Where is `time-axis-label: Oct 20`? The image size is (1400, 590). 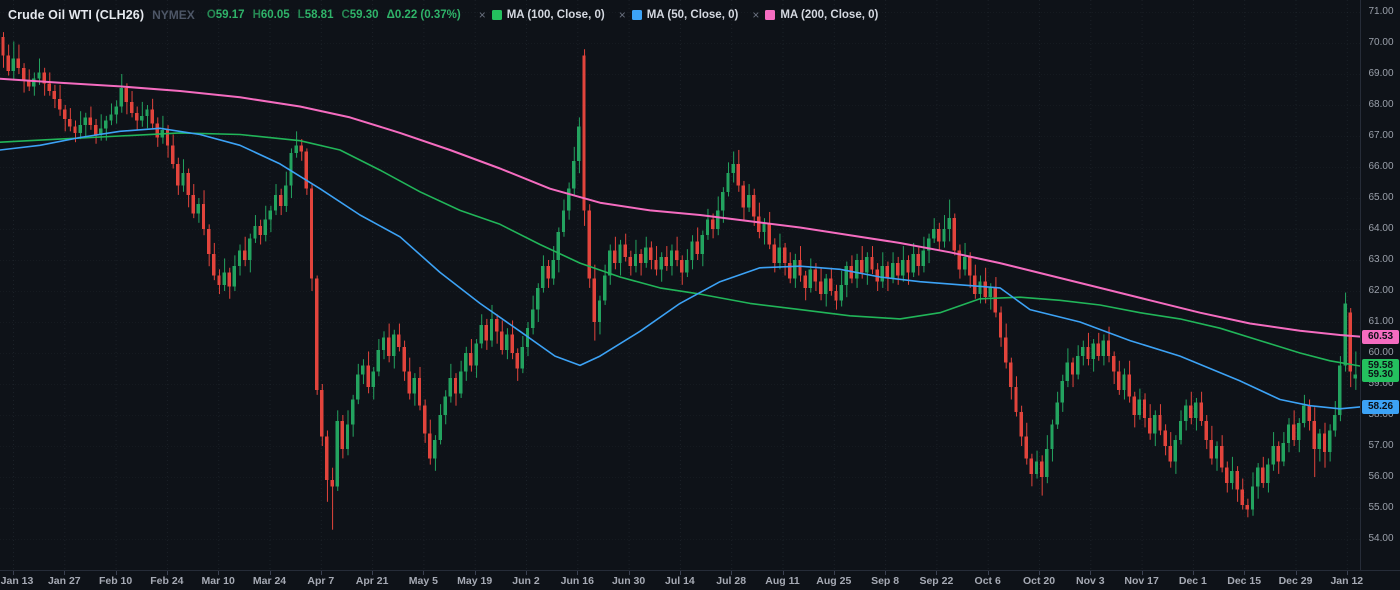 time-axis-label: Oct 20 is located at coordinates (1039, 581).